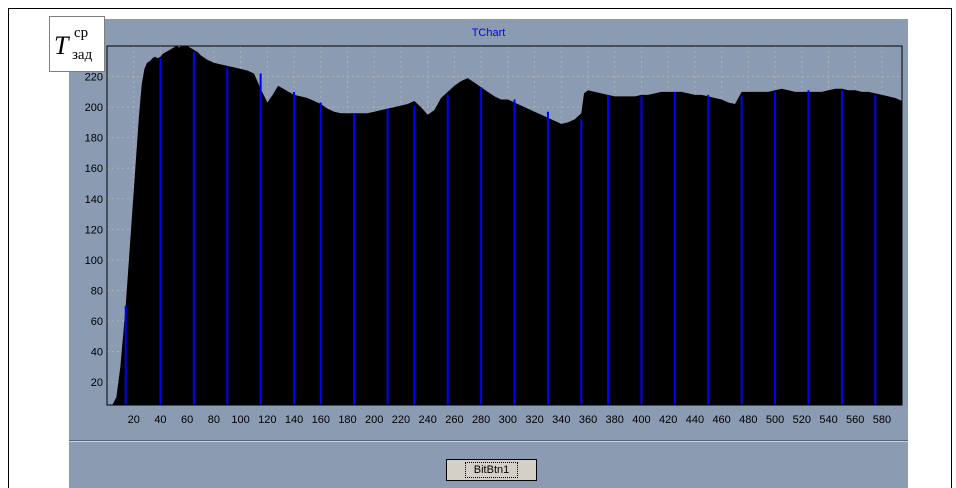  I want to click on temperature-symbol-label: T ср зад, so click(77, 44).